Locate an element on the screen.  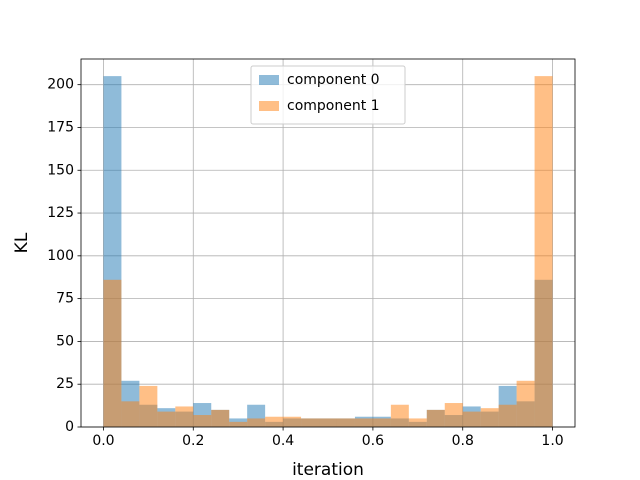
y-tick-label: 200 is located at coordinates (60, 85).